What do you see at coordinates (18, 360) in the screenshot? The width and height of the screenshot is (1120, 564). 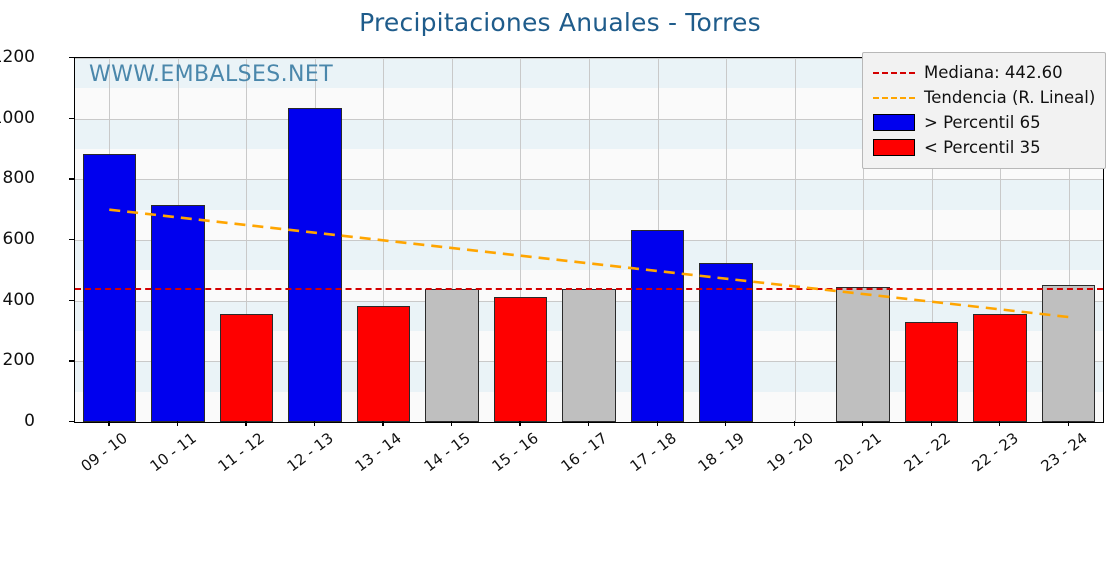 I see `y-axis-tick-label: 200` at bounding box center [18, 360].